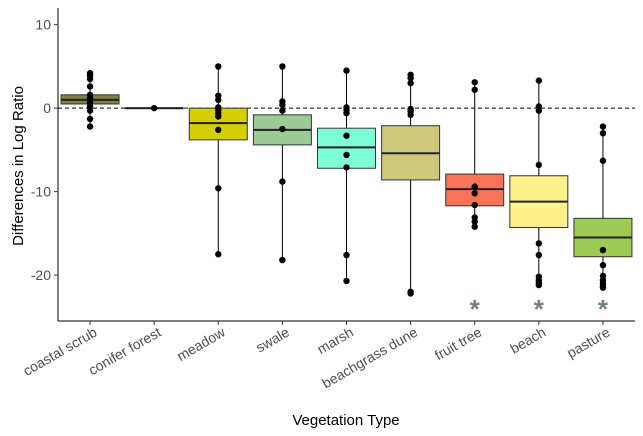 Image resolution: width=643 pixels, height=436 pixels. Describe the element at coordinates (345, 420) in the screenshot. I see `x-axis-title: Vegetation Type` at that location.